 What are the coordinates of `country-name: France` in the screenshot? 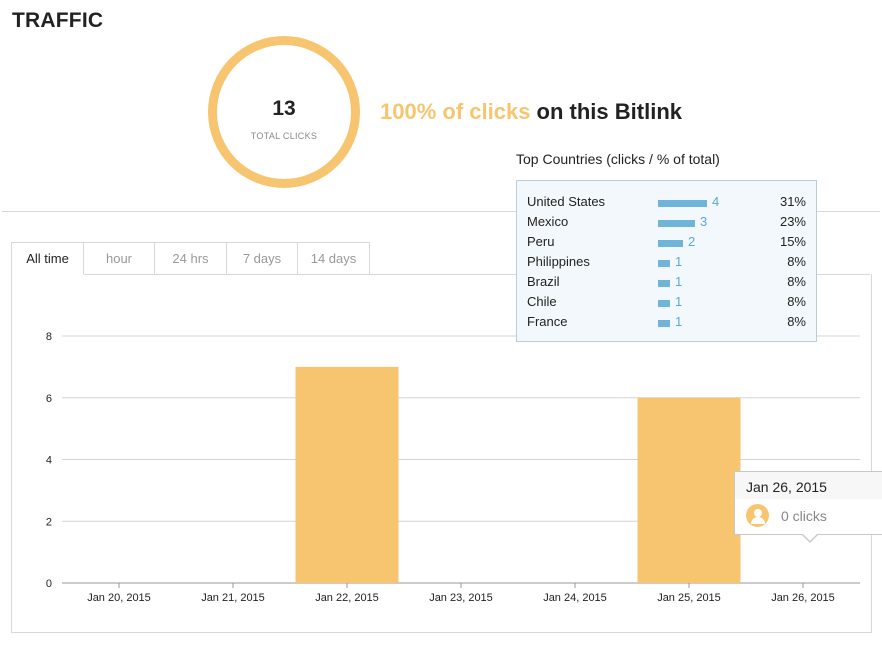 It's located at (547, 321).